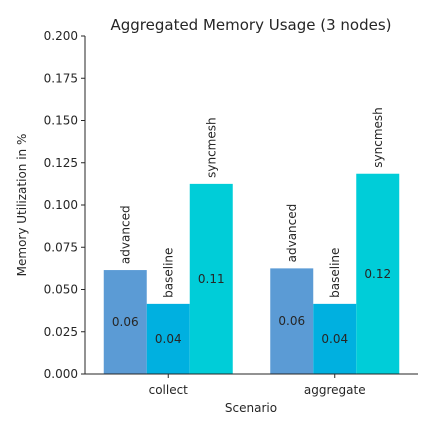  Describe the element at coordinates (61, 78) in the screenshot. I see `y-tick-label: 0.175` at that location.